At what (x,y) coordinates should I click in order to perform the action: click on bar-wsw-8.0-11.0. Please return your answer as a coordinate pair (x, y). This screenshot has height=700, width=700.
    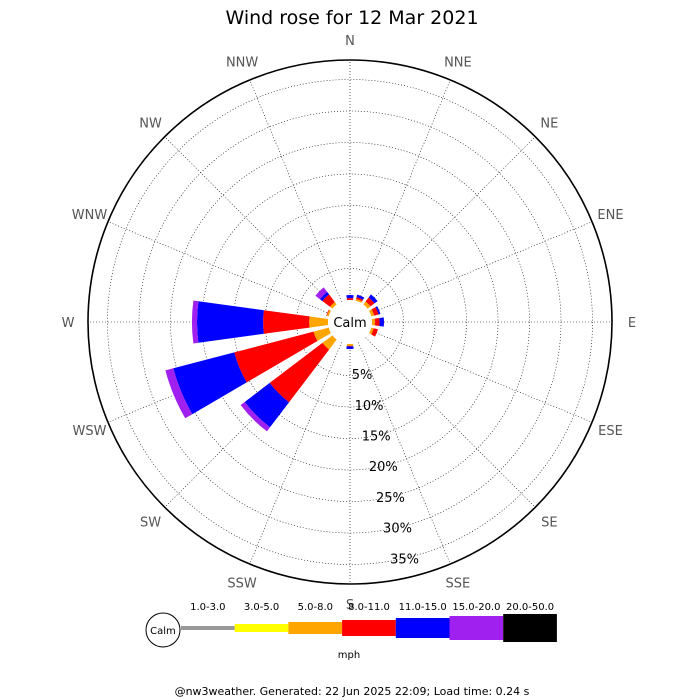
    Looking at the image, I should click on (276, 357).